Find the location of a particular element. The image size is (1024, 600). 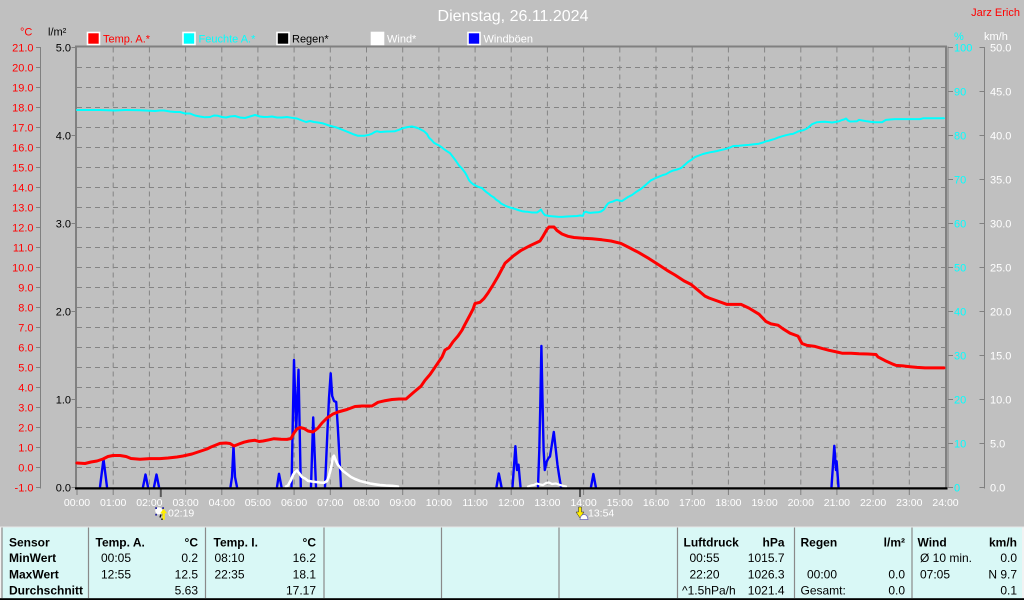

svg-text: 20 is located at coordinates (960, 401).